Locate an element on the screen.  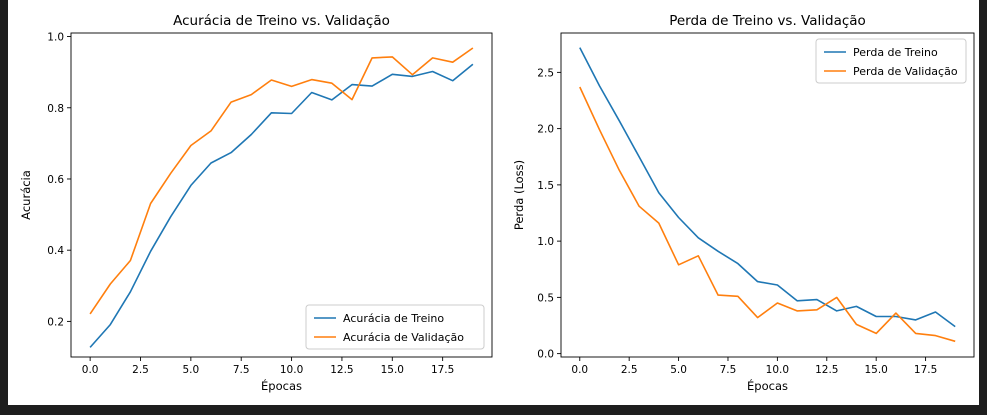
y-tick-label: 0.6 is located at coordinates (55, 180).